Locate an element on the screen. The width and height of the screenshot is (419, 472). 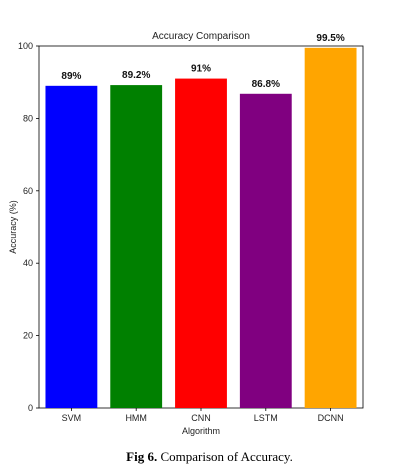
bar-svm is located at coordinates (71, 246).